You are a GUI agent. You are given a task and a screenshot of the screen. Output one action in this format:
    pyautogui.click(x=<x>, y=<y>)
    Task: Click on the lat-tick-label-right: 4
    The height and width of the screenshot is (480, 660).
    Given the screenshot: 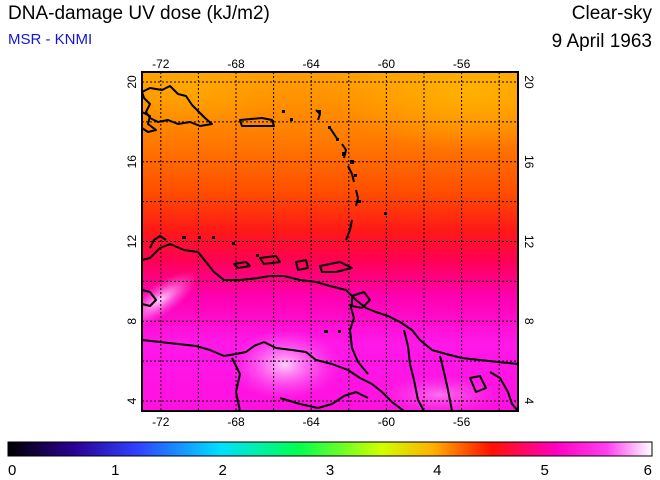 What is the action you would take?
    pyautogui.click(x=529, y=401)
    